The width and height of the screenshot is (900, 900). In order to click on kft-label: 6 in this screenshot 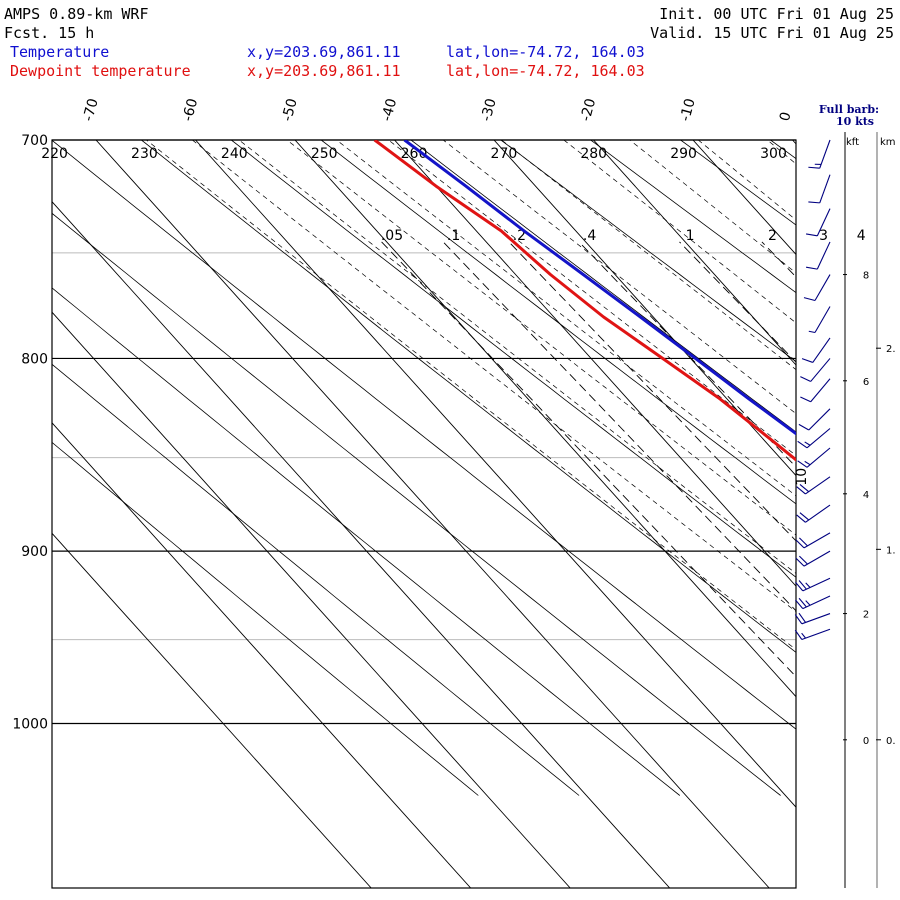, I will do `click(866, 382)`.